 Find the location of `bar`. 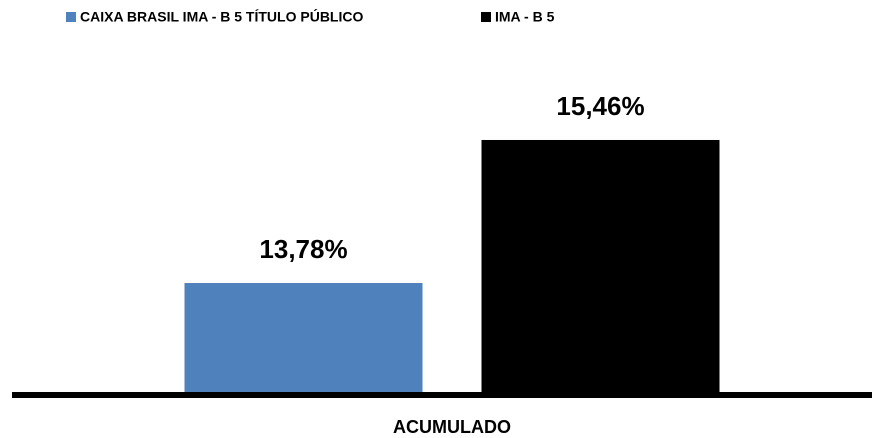

bar is located at coordinates (303, 337).